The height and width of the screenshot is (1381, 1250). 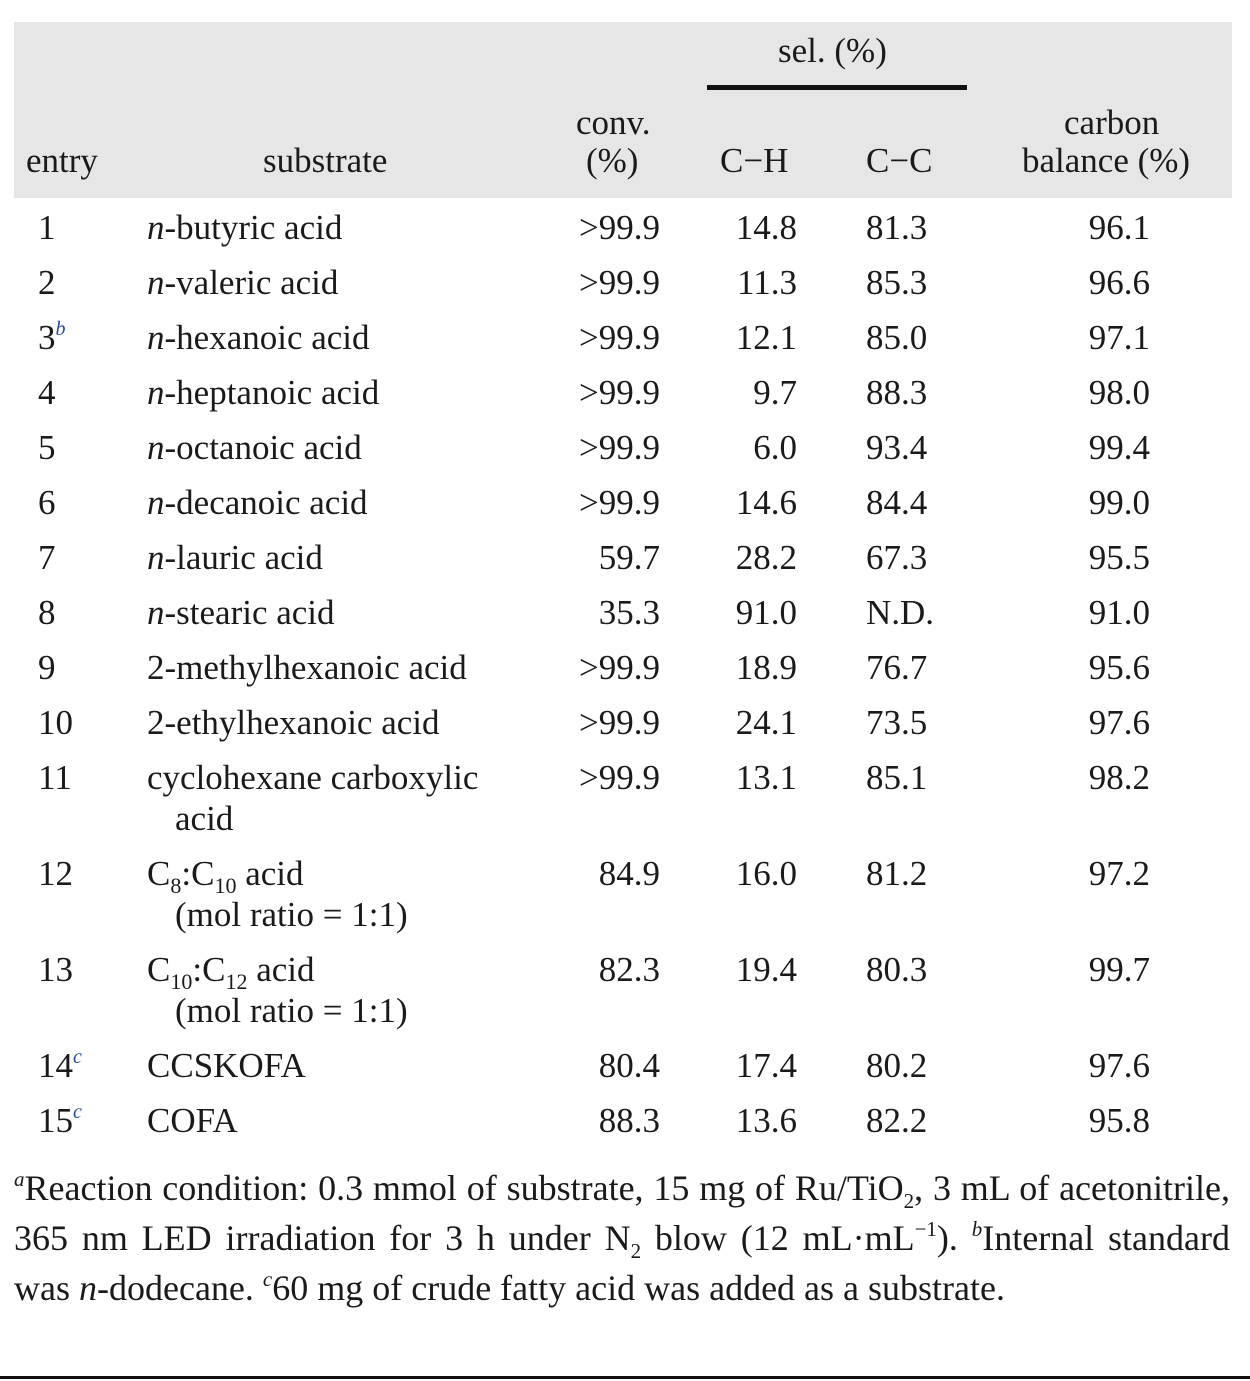 What do you see at coordinates (612, 160) in the screenshot?
I see `header-conv-unit: (%)` at bounding box center [612, 160].